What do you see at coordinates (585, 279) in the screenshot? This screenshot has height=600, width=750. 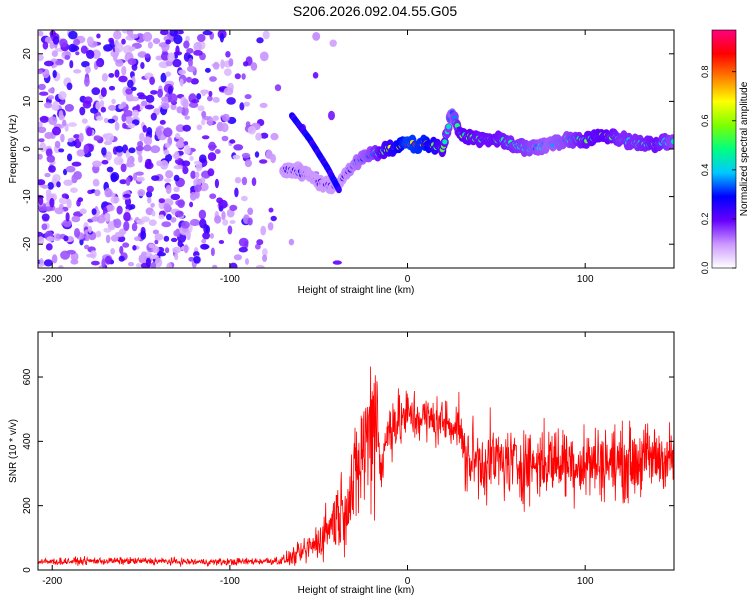 I see `x-tick-label: 100` at bounding box center [585, 279].